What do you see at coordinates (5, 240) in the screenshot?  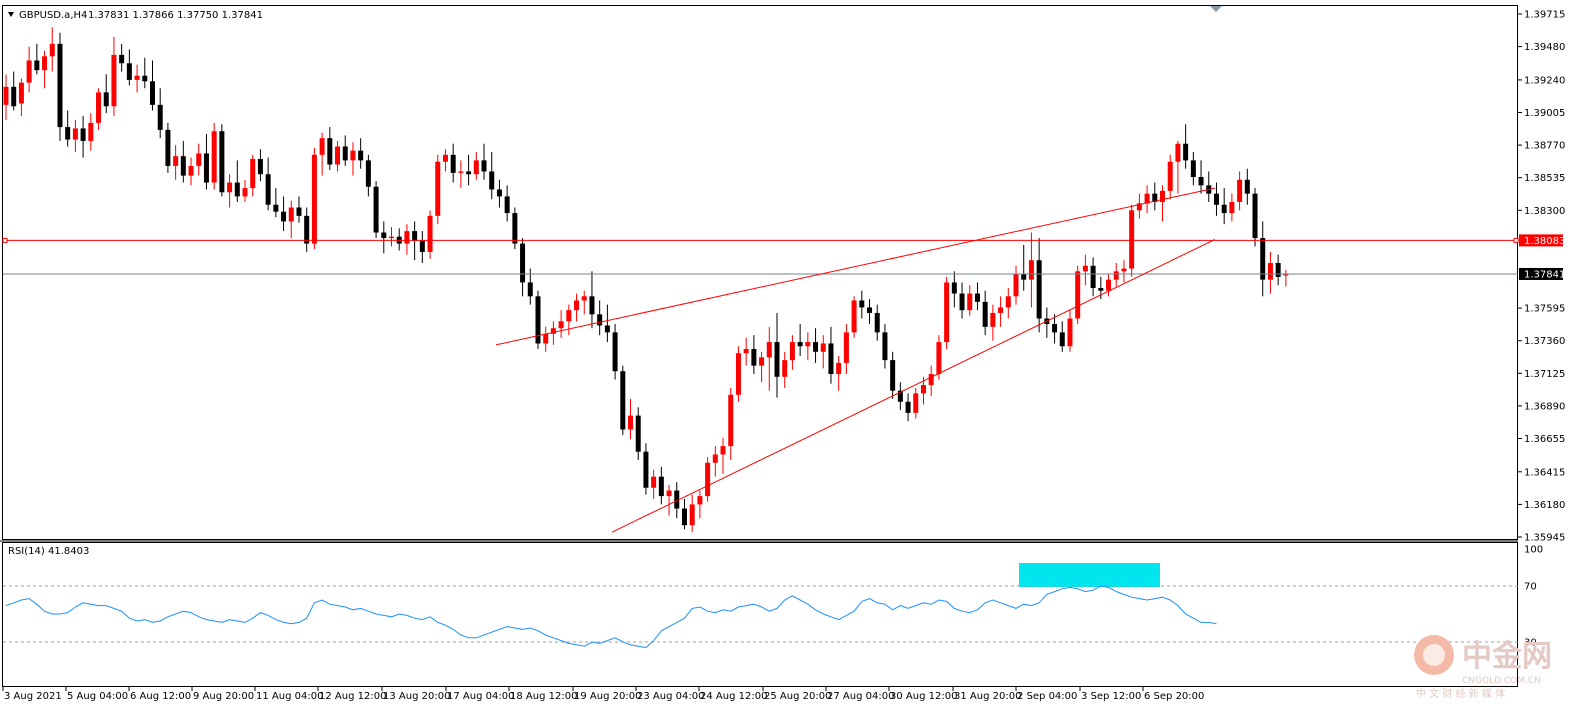 I see `level-handle-left` at bounding box center [5, 240].